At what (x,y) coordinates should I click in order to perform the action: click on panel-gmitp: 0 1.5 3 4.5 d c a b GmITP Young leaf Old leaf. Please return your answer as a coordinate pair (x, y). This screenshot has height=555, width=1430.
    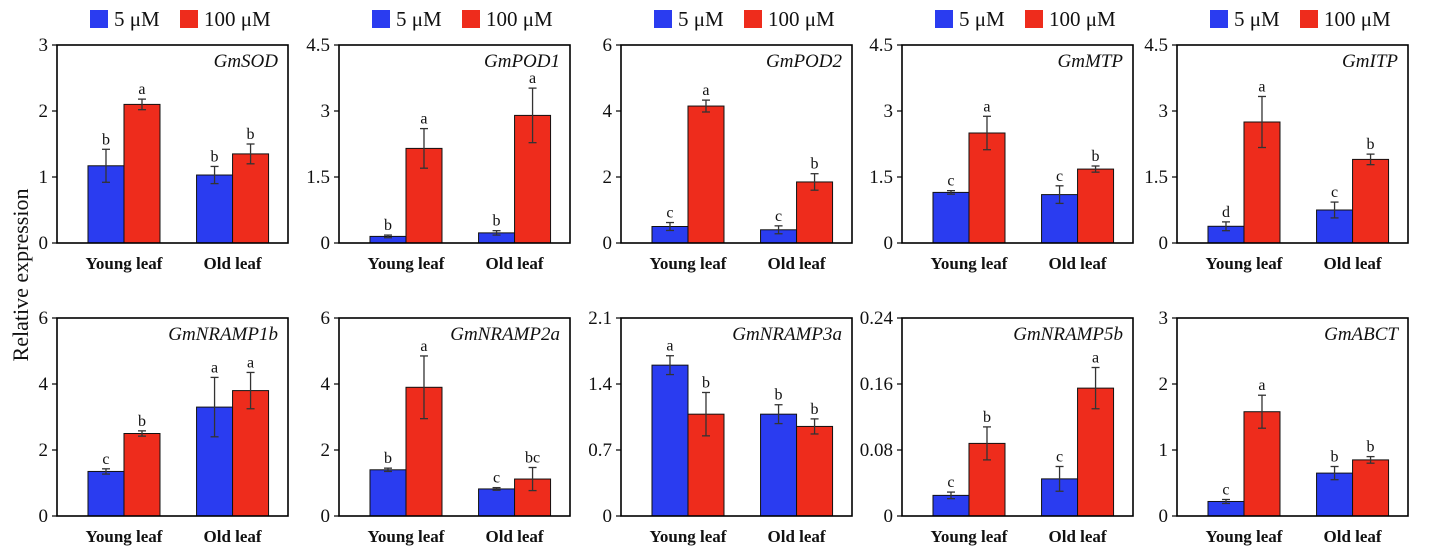
    Looking at the image, I should click on (1276, 154).